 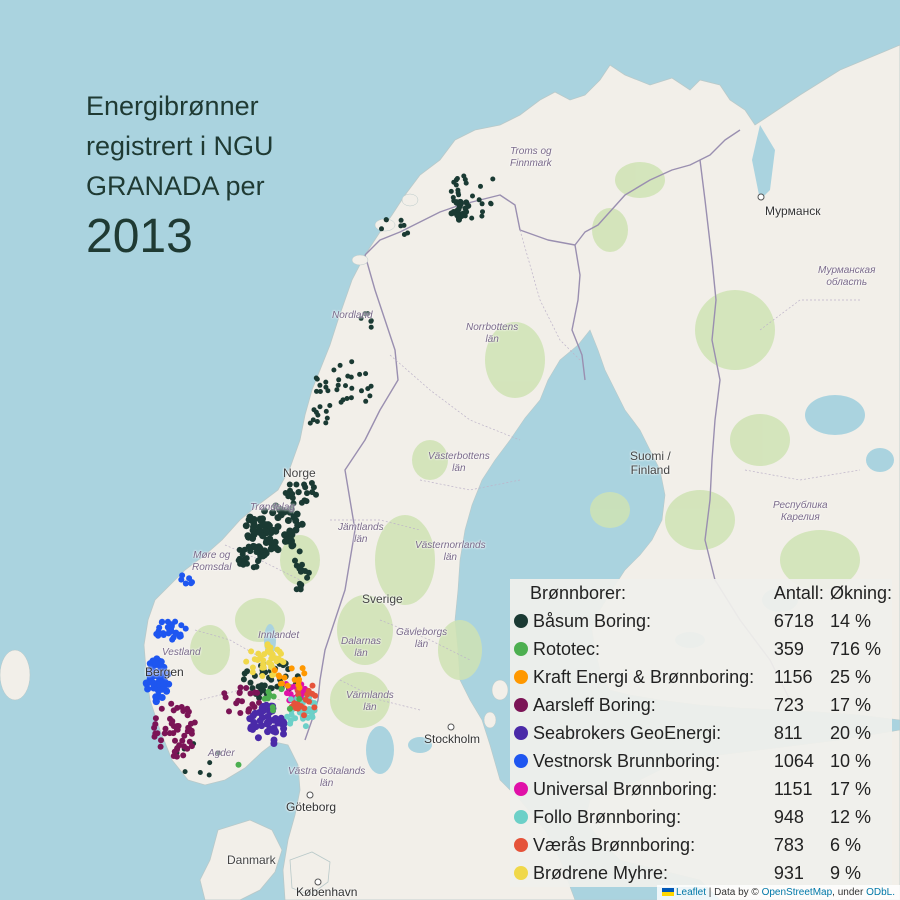 What do you see at coordinates (850, 732) in the screenshot?
I see `legend-item-growth: 20 %` at bounding box center [850, 732].